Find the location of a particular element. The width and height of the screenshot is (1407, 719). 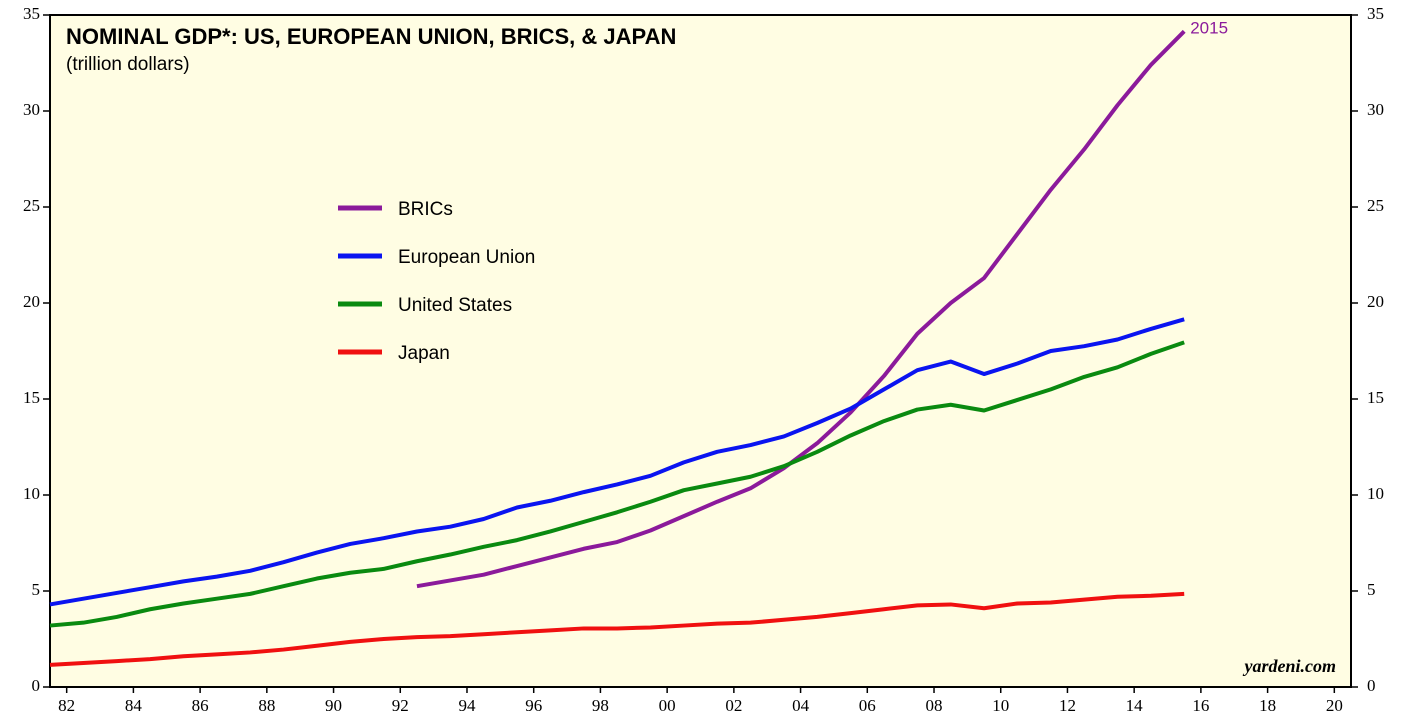

x-tick-label: 20 is located at coordinates (1334, 705).